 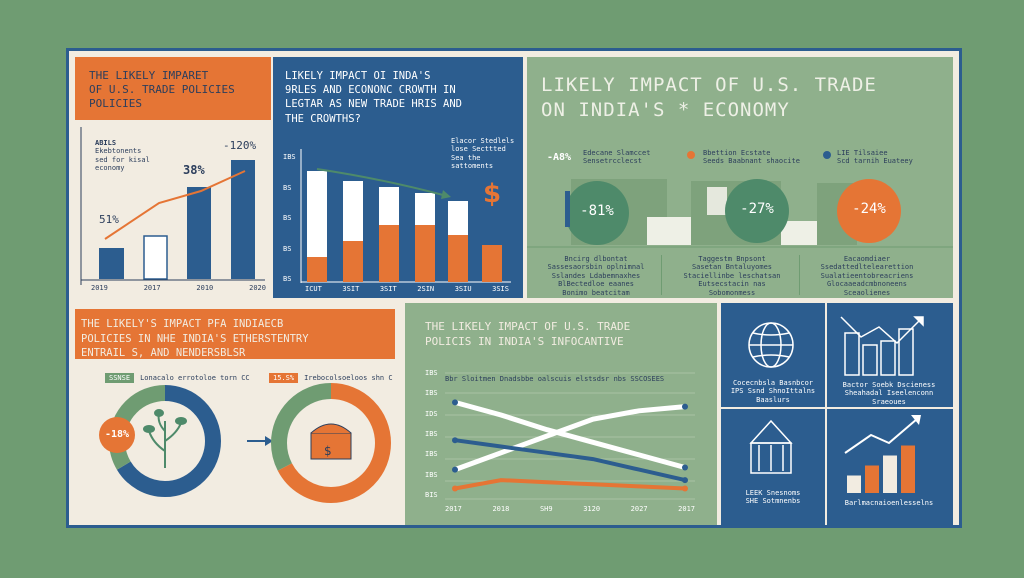 What do you see at coordinates (313, 289) in the screenshot?
I see `year-label: ICUT` at bounding box center [313, 289].